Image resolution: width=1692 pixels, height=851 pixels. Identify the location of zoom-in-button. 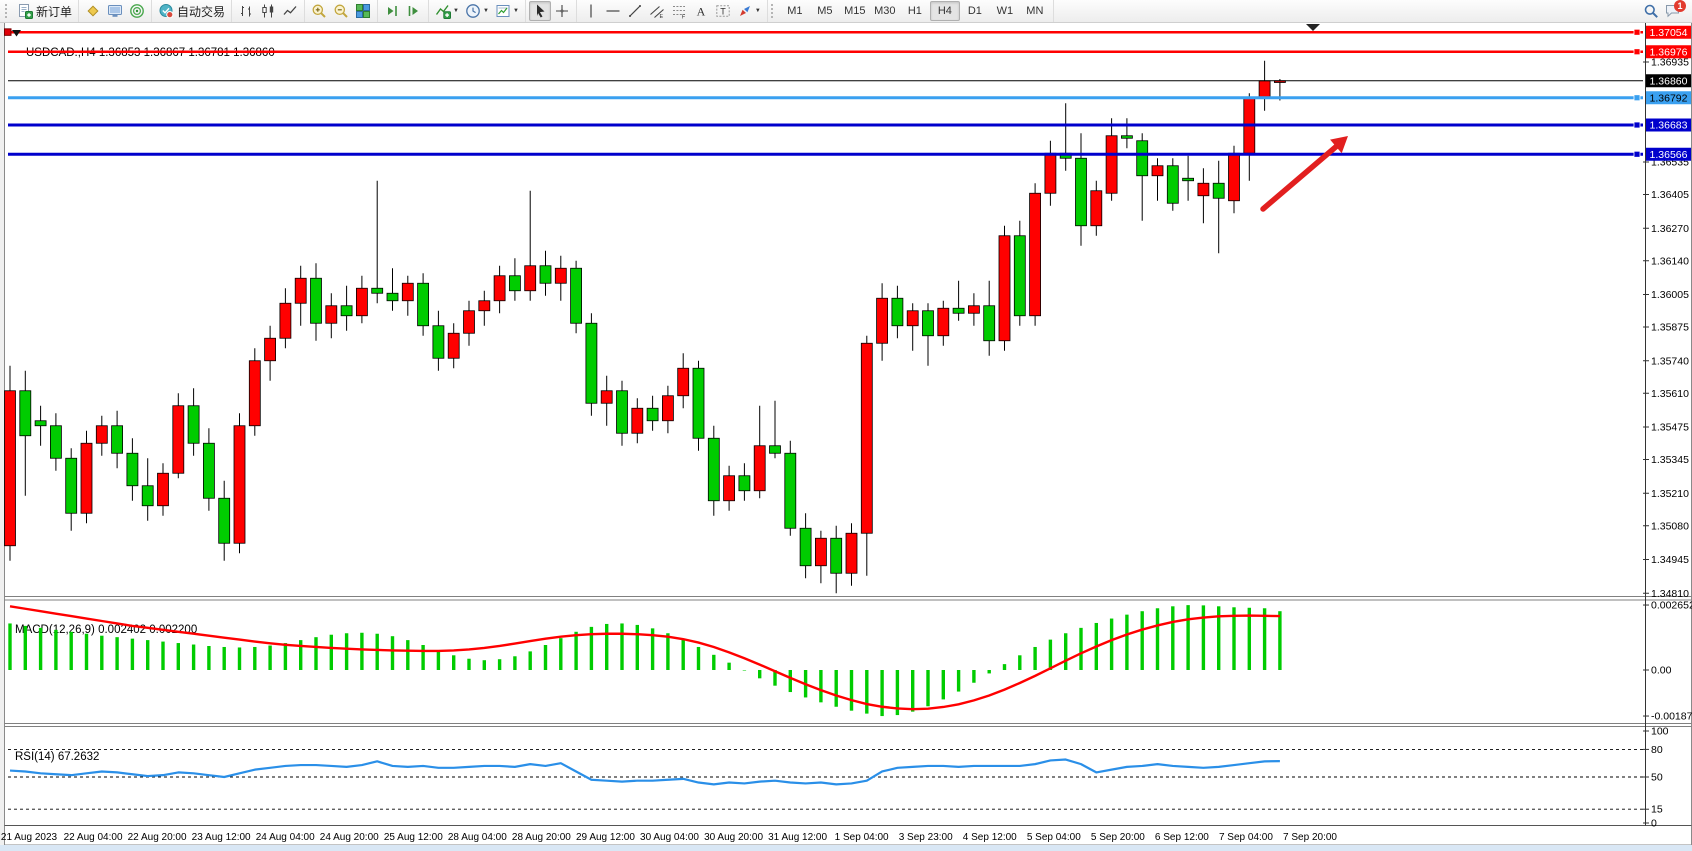
(319, 11).